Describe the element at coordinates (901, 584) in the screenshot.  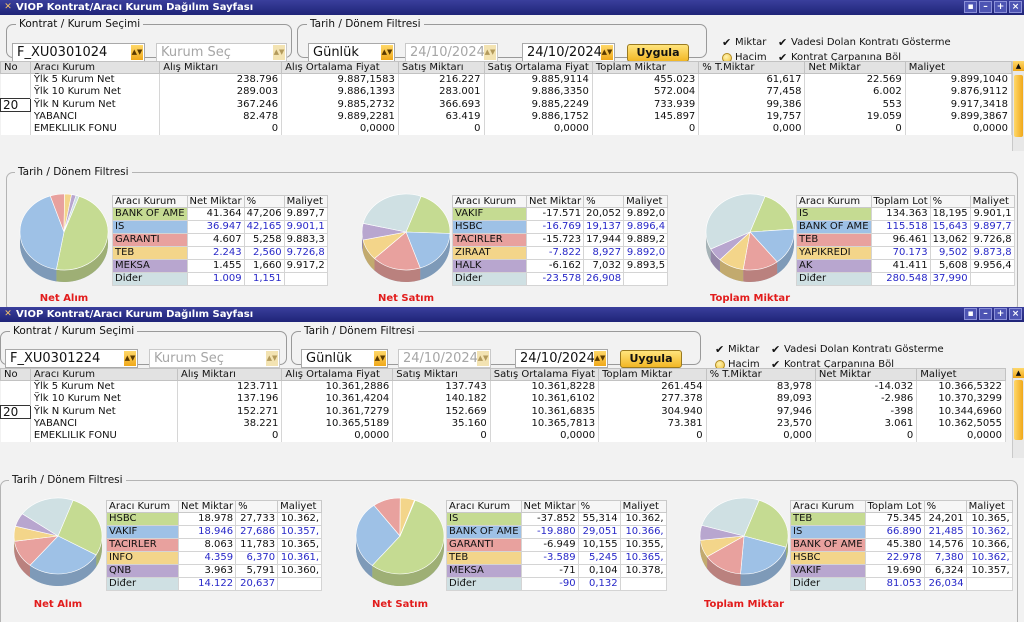
I see `institution-row: Diđer 81.053 26,034` at that location.